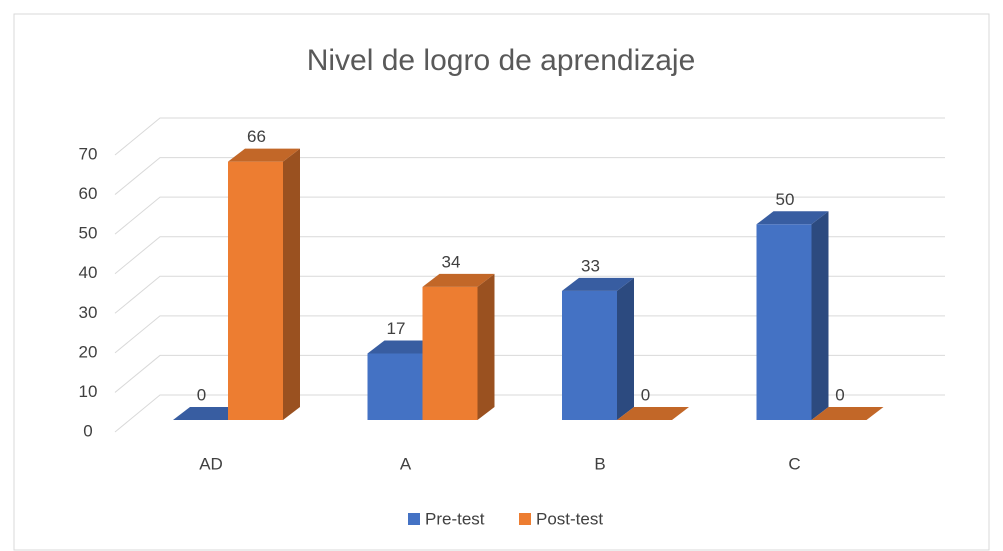 The width and height of the screenshot is (1003, 551). Describe the element at coordinates (599, 463) in the screenshot. I see `x-tick-label: B` at that location.